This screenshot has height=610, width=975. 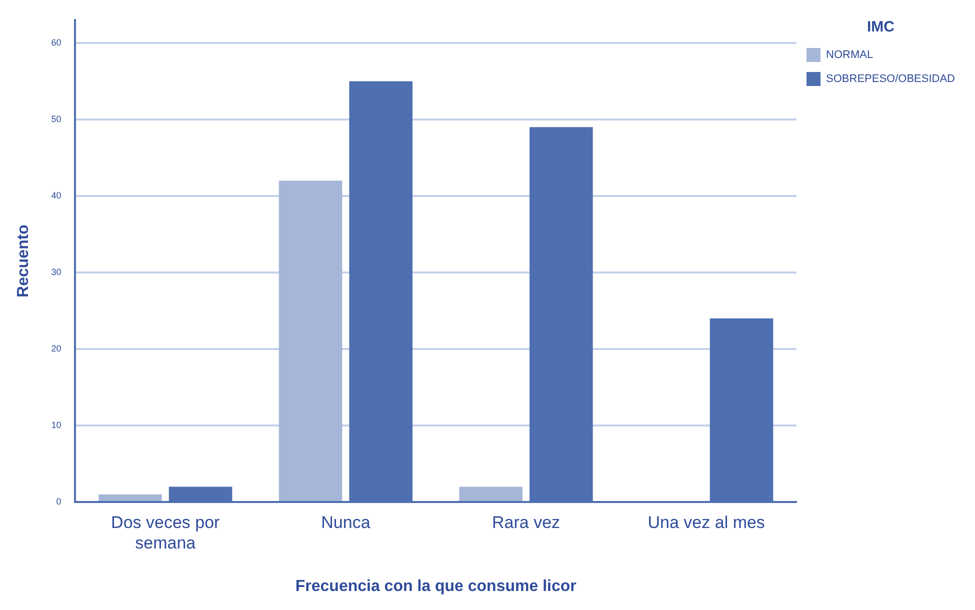 What do you see at coordinates (346, 522) in the screenshot?
I see `x-tick-label: Nunca` at bounding box center [346, 522].